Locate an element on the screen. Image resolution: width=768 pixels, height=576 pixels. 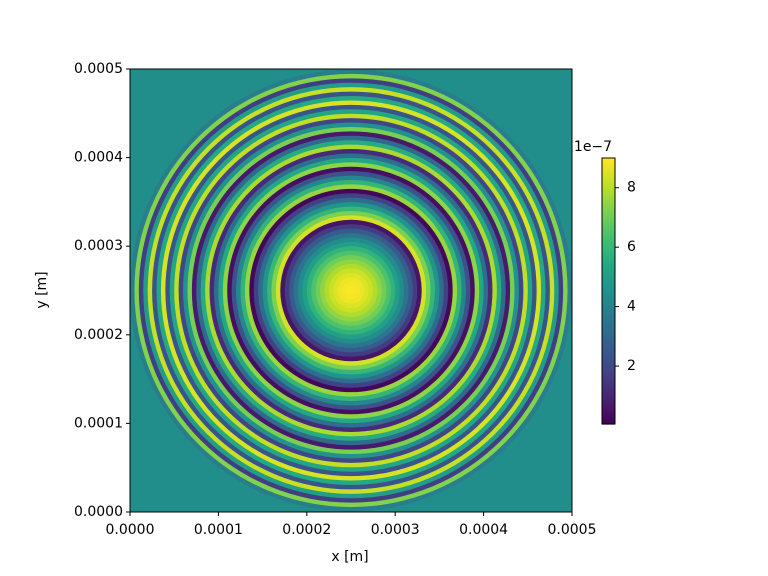
x-tick-label: 0.0001 is located at coordinates (218, 530).